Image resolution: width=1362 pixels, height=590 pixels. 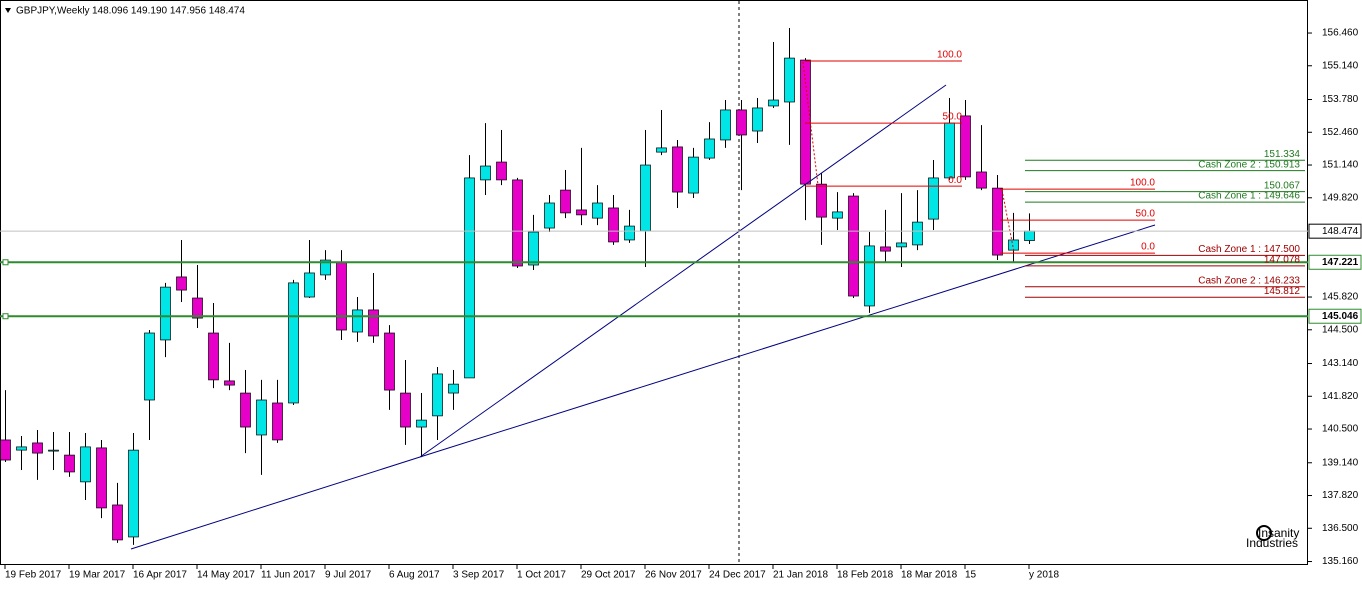 What do you see at coordinates (160, 575) in the screenshot?
I see `x-tick-label: 16 Apr 2017` at bounding box center [160, 575].